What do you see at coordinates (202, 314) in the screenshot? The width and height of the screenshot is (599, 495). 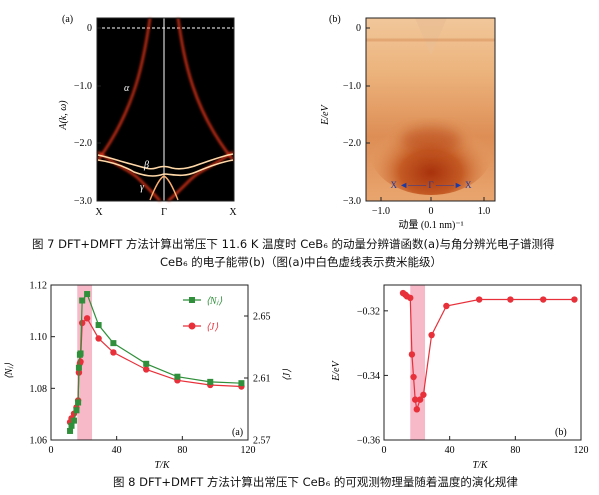 I see `legend: ⟨Nⱼ⟩ ⟨J⟩` at bounding box center [202, 314].